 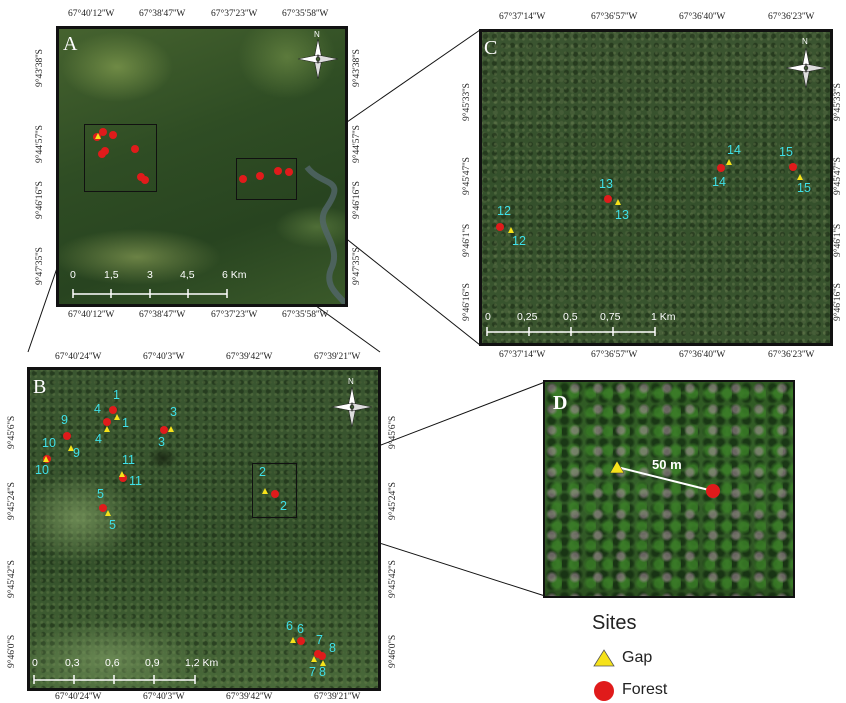 I want to click on distance-label: 50 m, so click(x=667, y=464).